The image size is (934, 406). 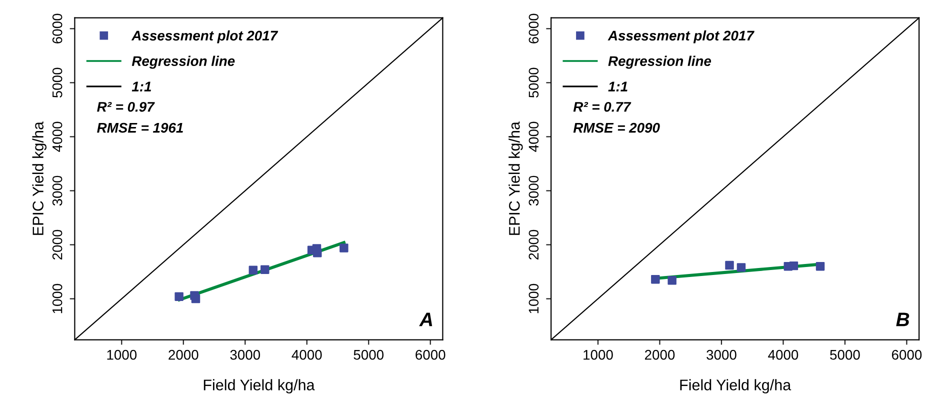 I want to click on annotation: A, so click(x=425, y=319).